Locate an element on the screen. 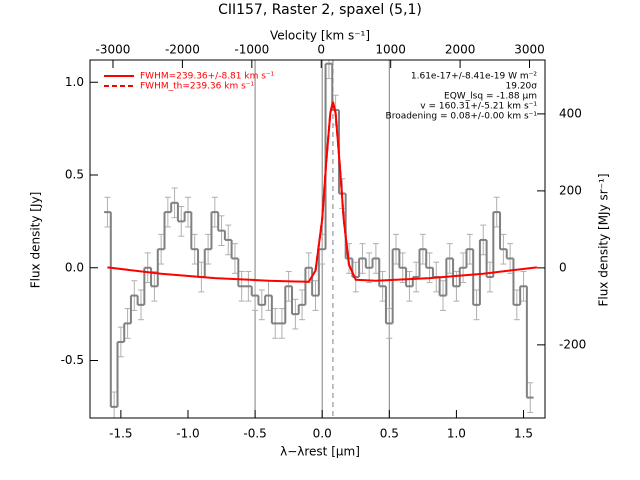 The image size is (640, 480). y2-tick-label: 200 is located at coordinates (570, 190).